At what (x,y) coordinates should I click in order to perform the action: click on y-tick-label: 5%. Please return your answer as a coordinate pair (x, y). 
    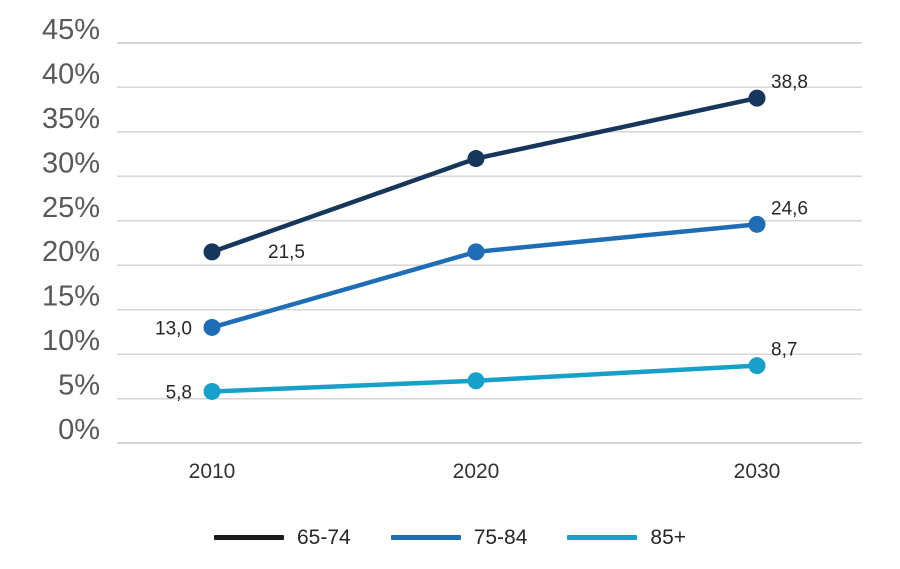
    Looking at the image, I should click on (79, 386).